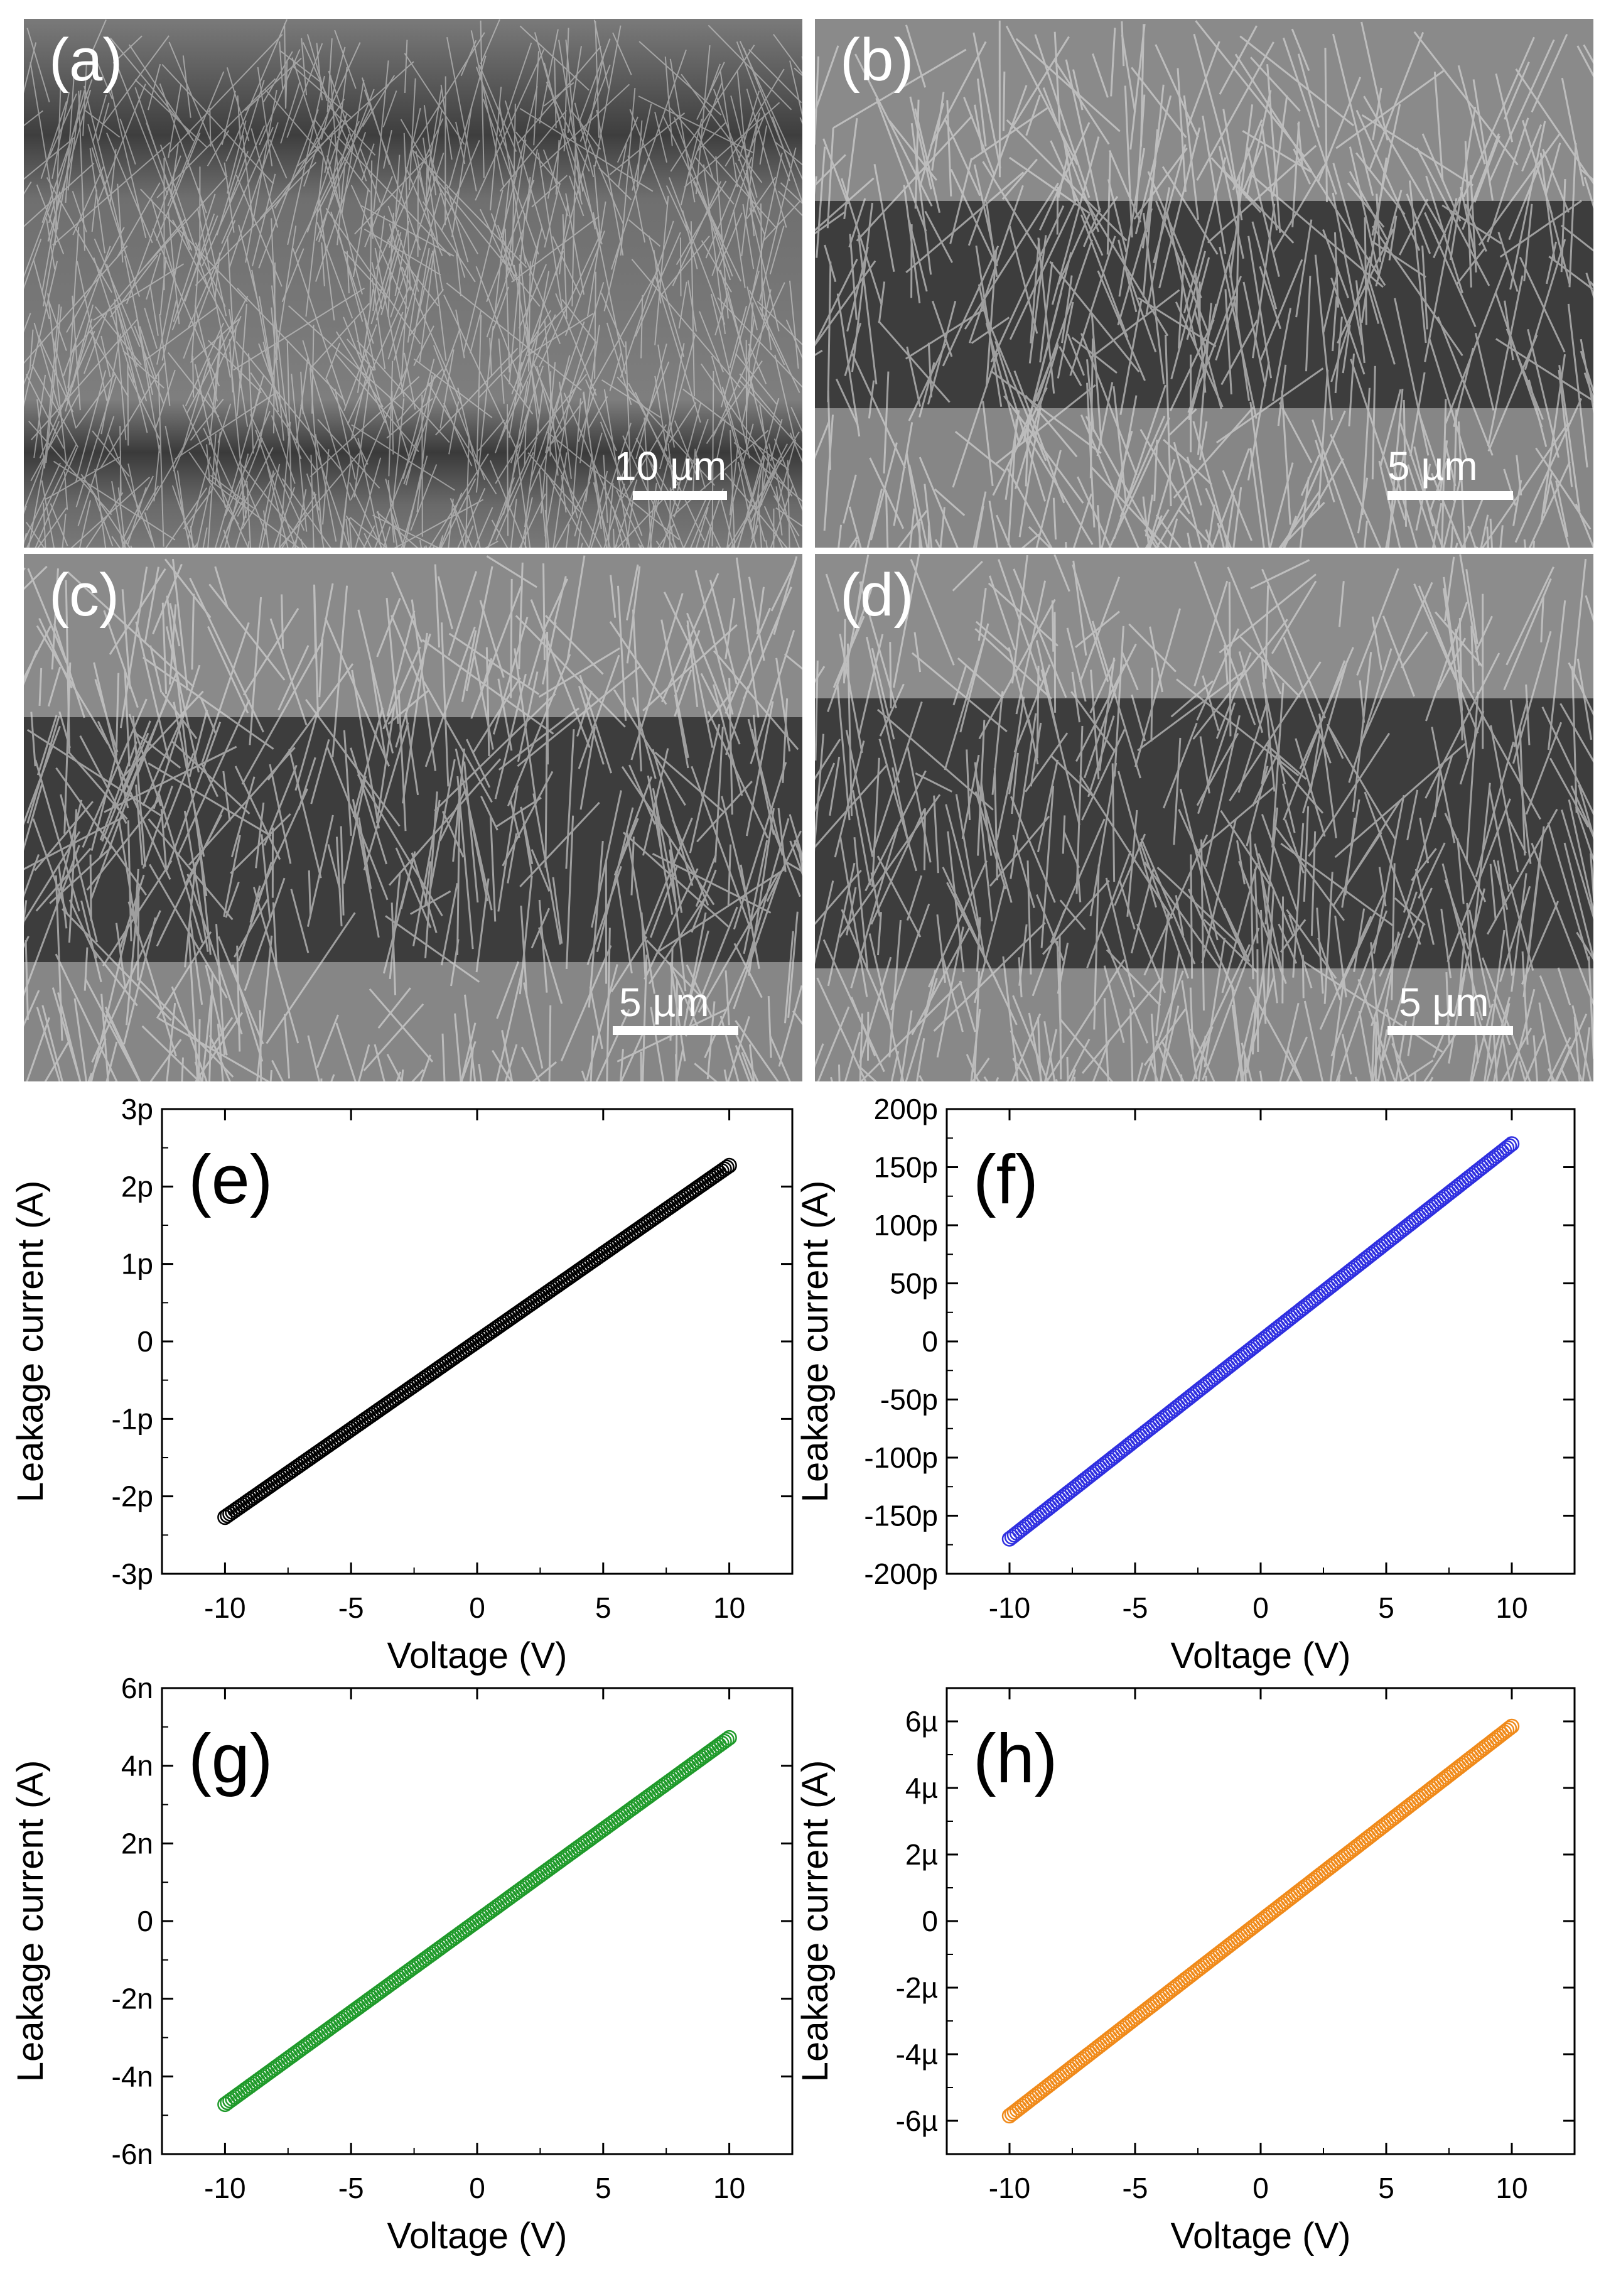 This screenshot has width=1616, height=2296. What do you see at coordinates (137, 1688) in the screenshot?
I see `y-tick-label: 6n` at bounding box center [137, 1688].